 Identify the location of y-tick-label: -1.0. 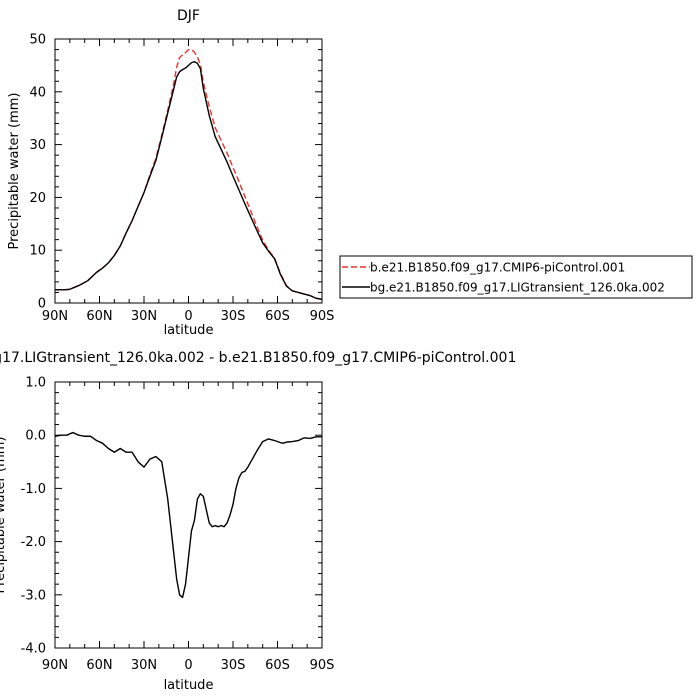
(33, 489).